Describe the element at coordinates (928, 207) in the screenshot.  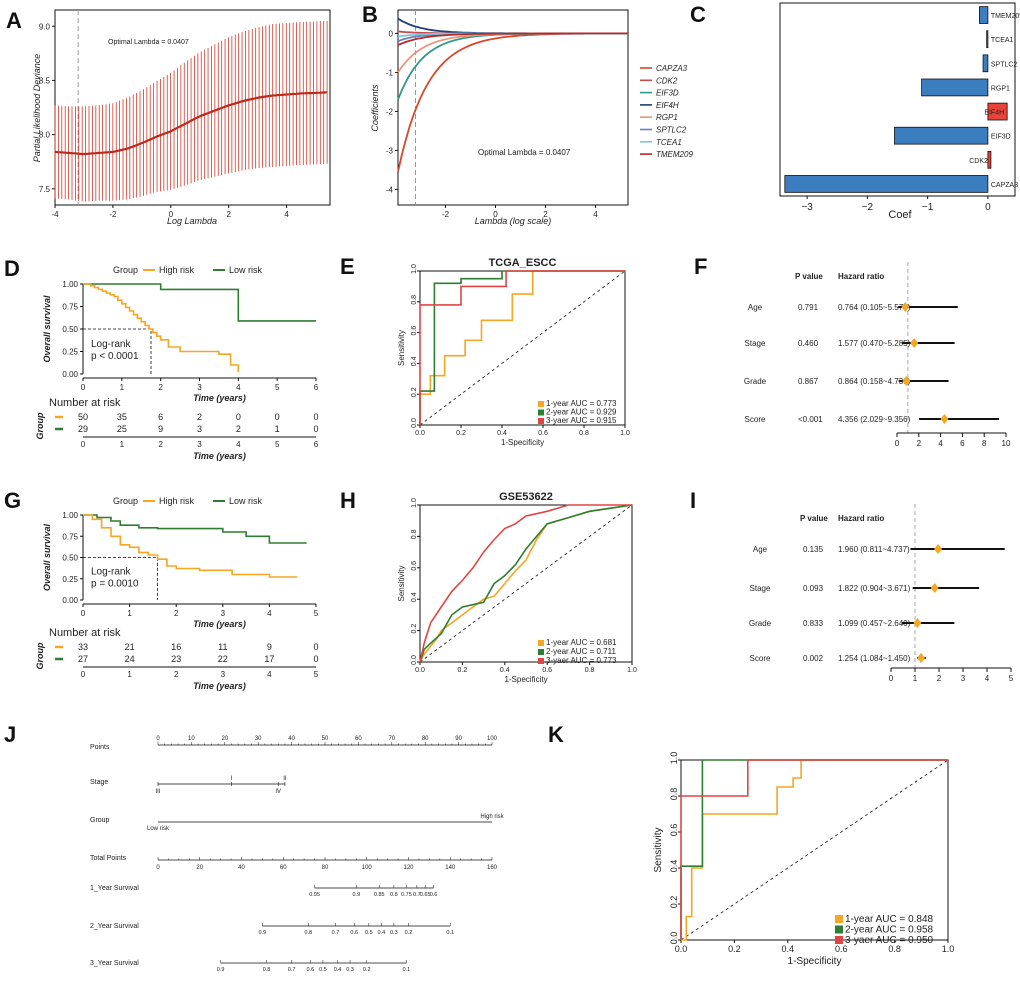
I see `c-xtick-label: −1` at that location.